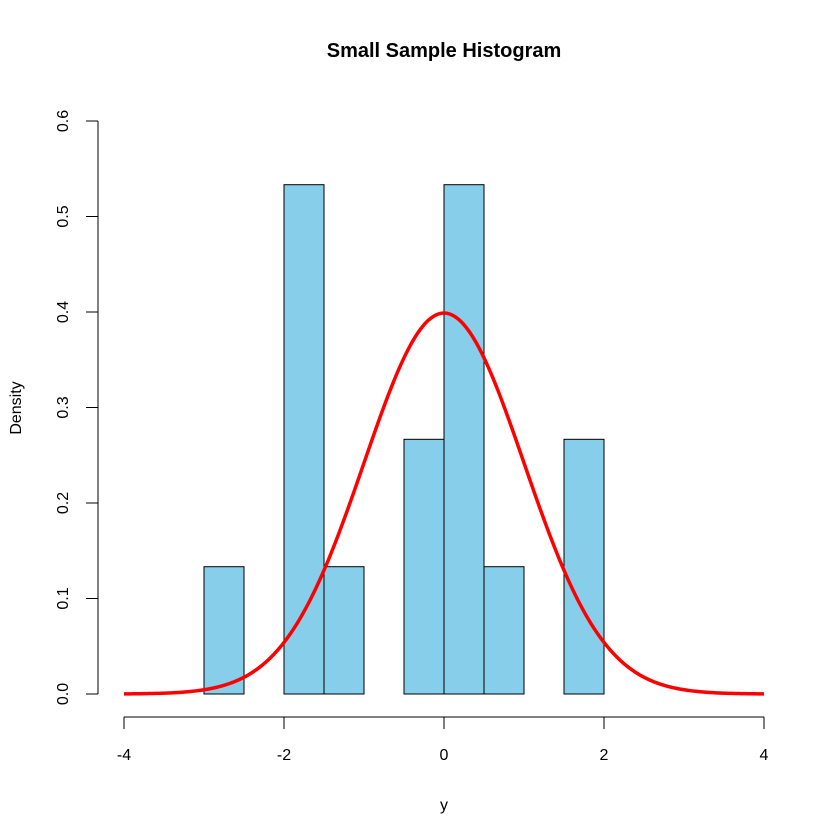 This screenshot has width=840, height=840. Describe the element at coordinates (444, 51) in the screenshot. I see `chart-title: Small Sample Histogram` at that location.